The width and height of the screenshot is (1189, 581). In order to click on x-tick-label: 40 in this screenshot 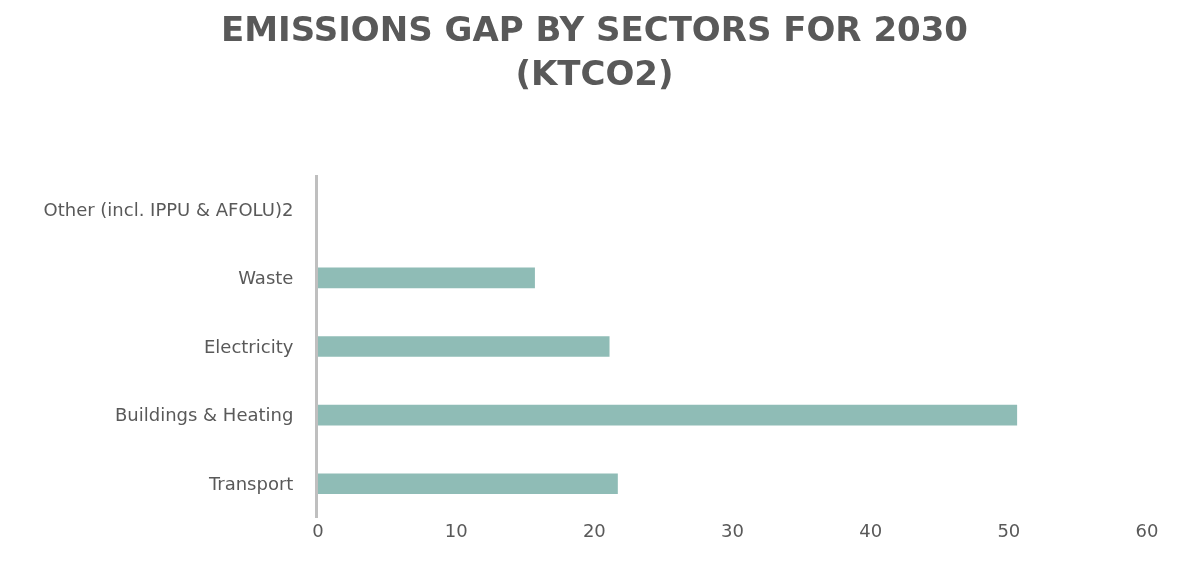, I will do `click(871, 530)`.